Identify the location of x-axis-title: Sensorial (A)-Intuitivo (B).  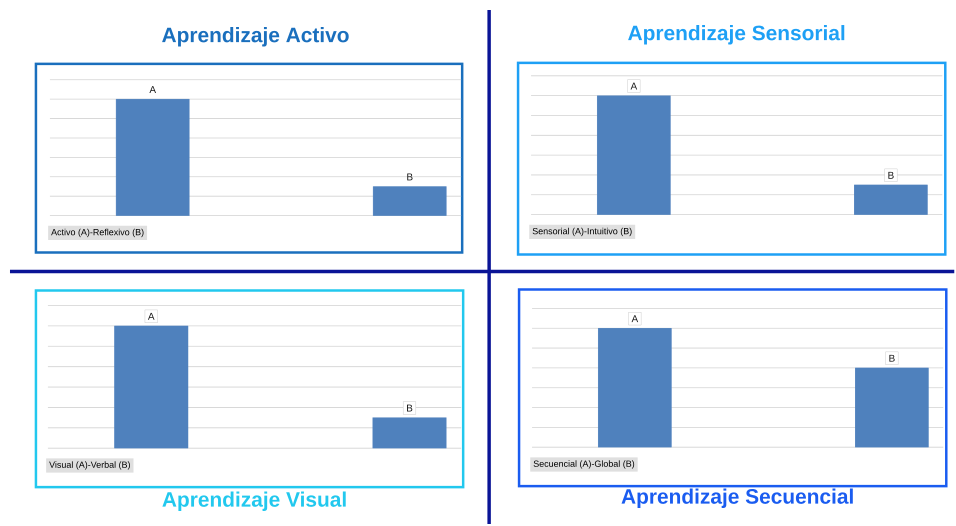
(582, 232).